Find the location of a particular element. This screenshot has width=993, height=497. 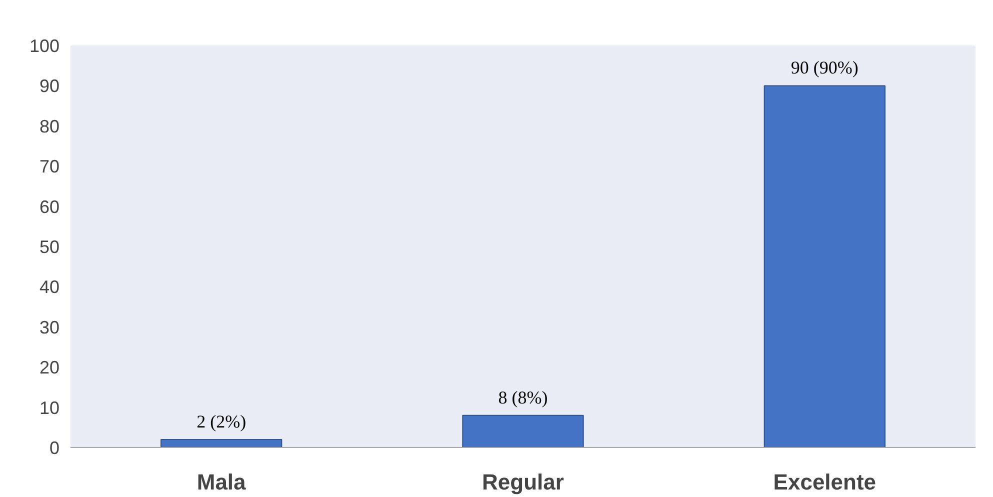

y-tick-label: 30 is located at coordinates (49, 327).